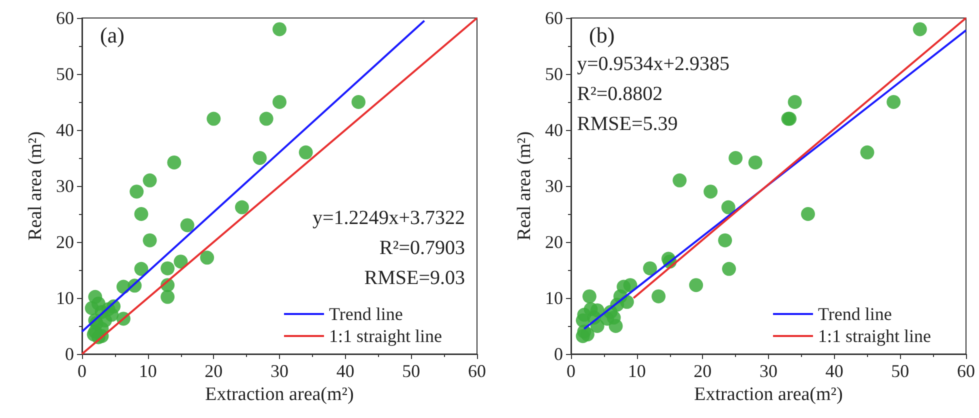 The height and width of the screenshot is (418, 979). I want to click on annotation: RMSE=9.03, so click(415, 278).